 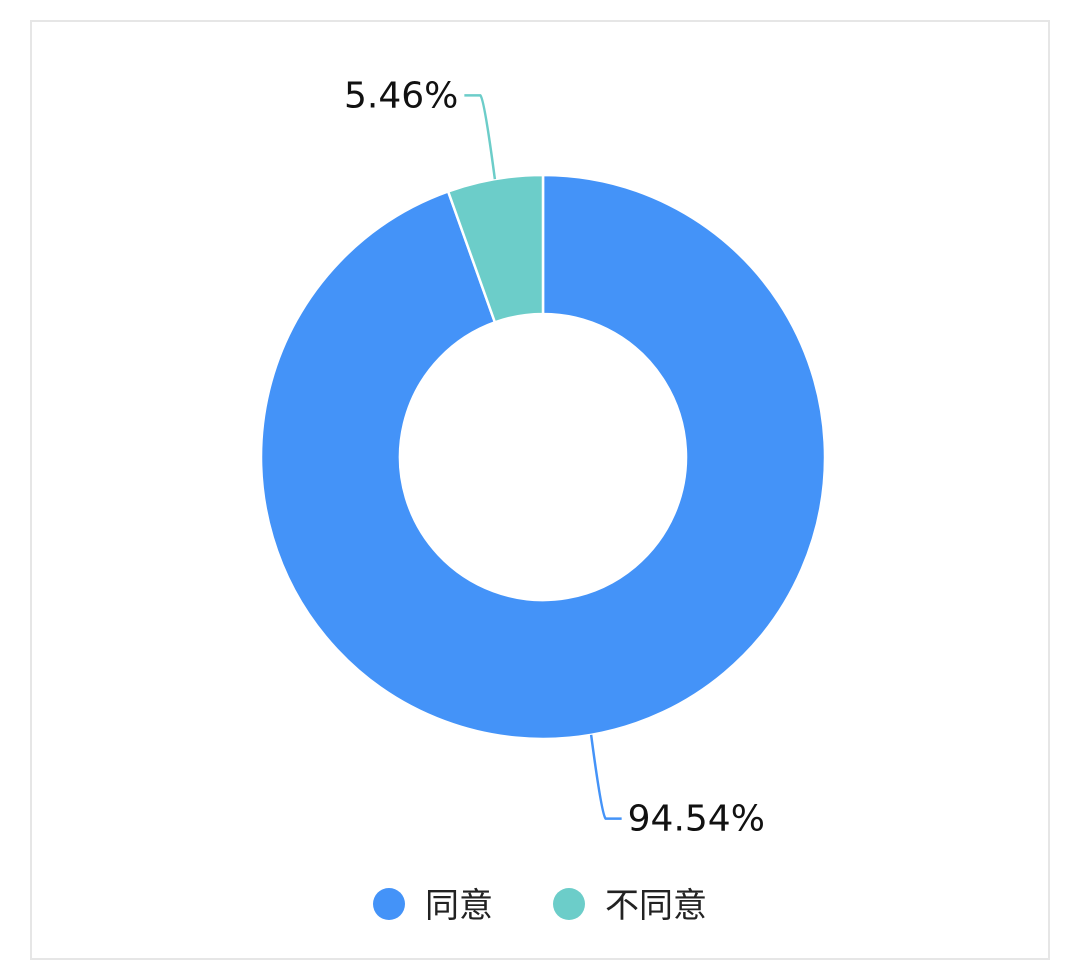 I want to click on slice-label-1: 94.54%, so click(x=696, y=819).